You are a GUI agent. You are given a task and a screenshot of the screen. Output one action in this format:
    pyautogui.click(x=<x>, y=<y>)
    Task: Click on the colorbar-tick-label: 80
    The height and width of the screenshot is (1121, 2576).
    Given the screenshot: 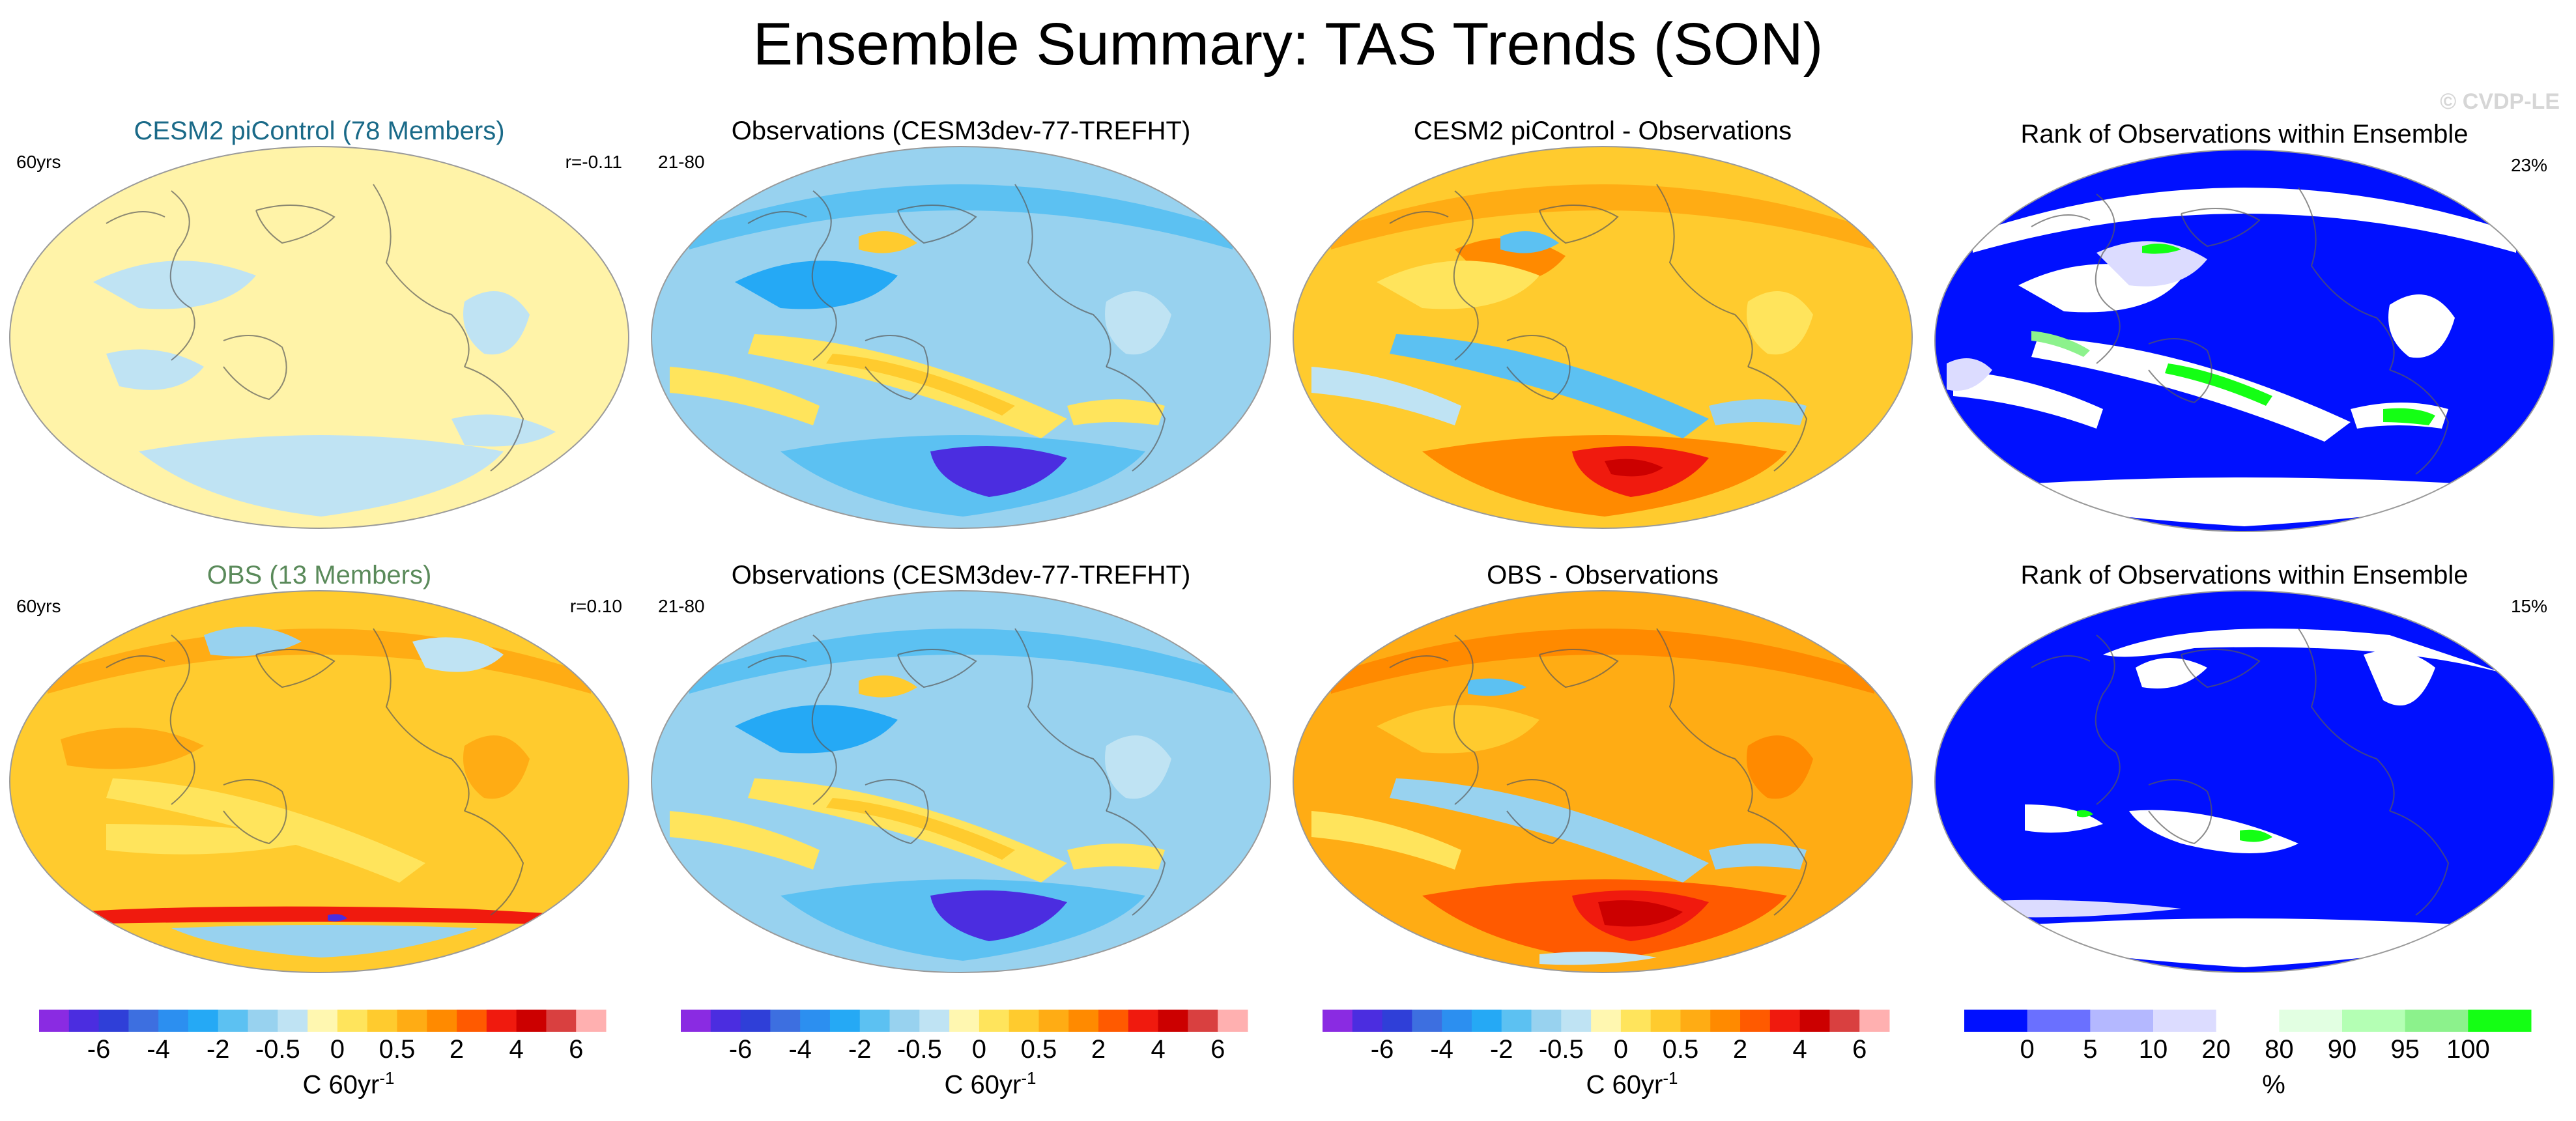 What is the action you would take?
    pyautogui.click(x=2279, y=1050)
    